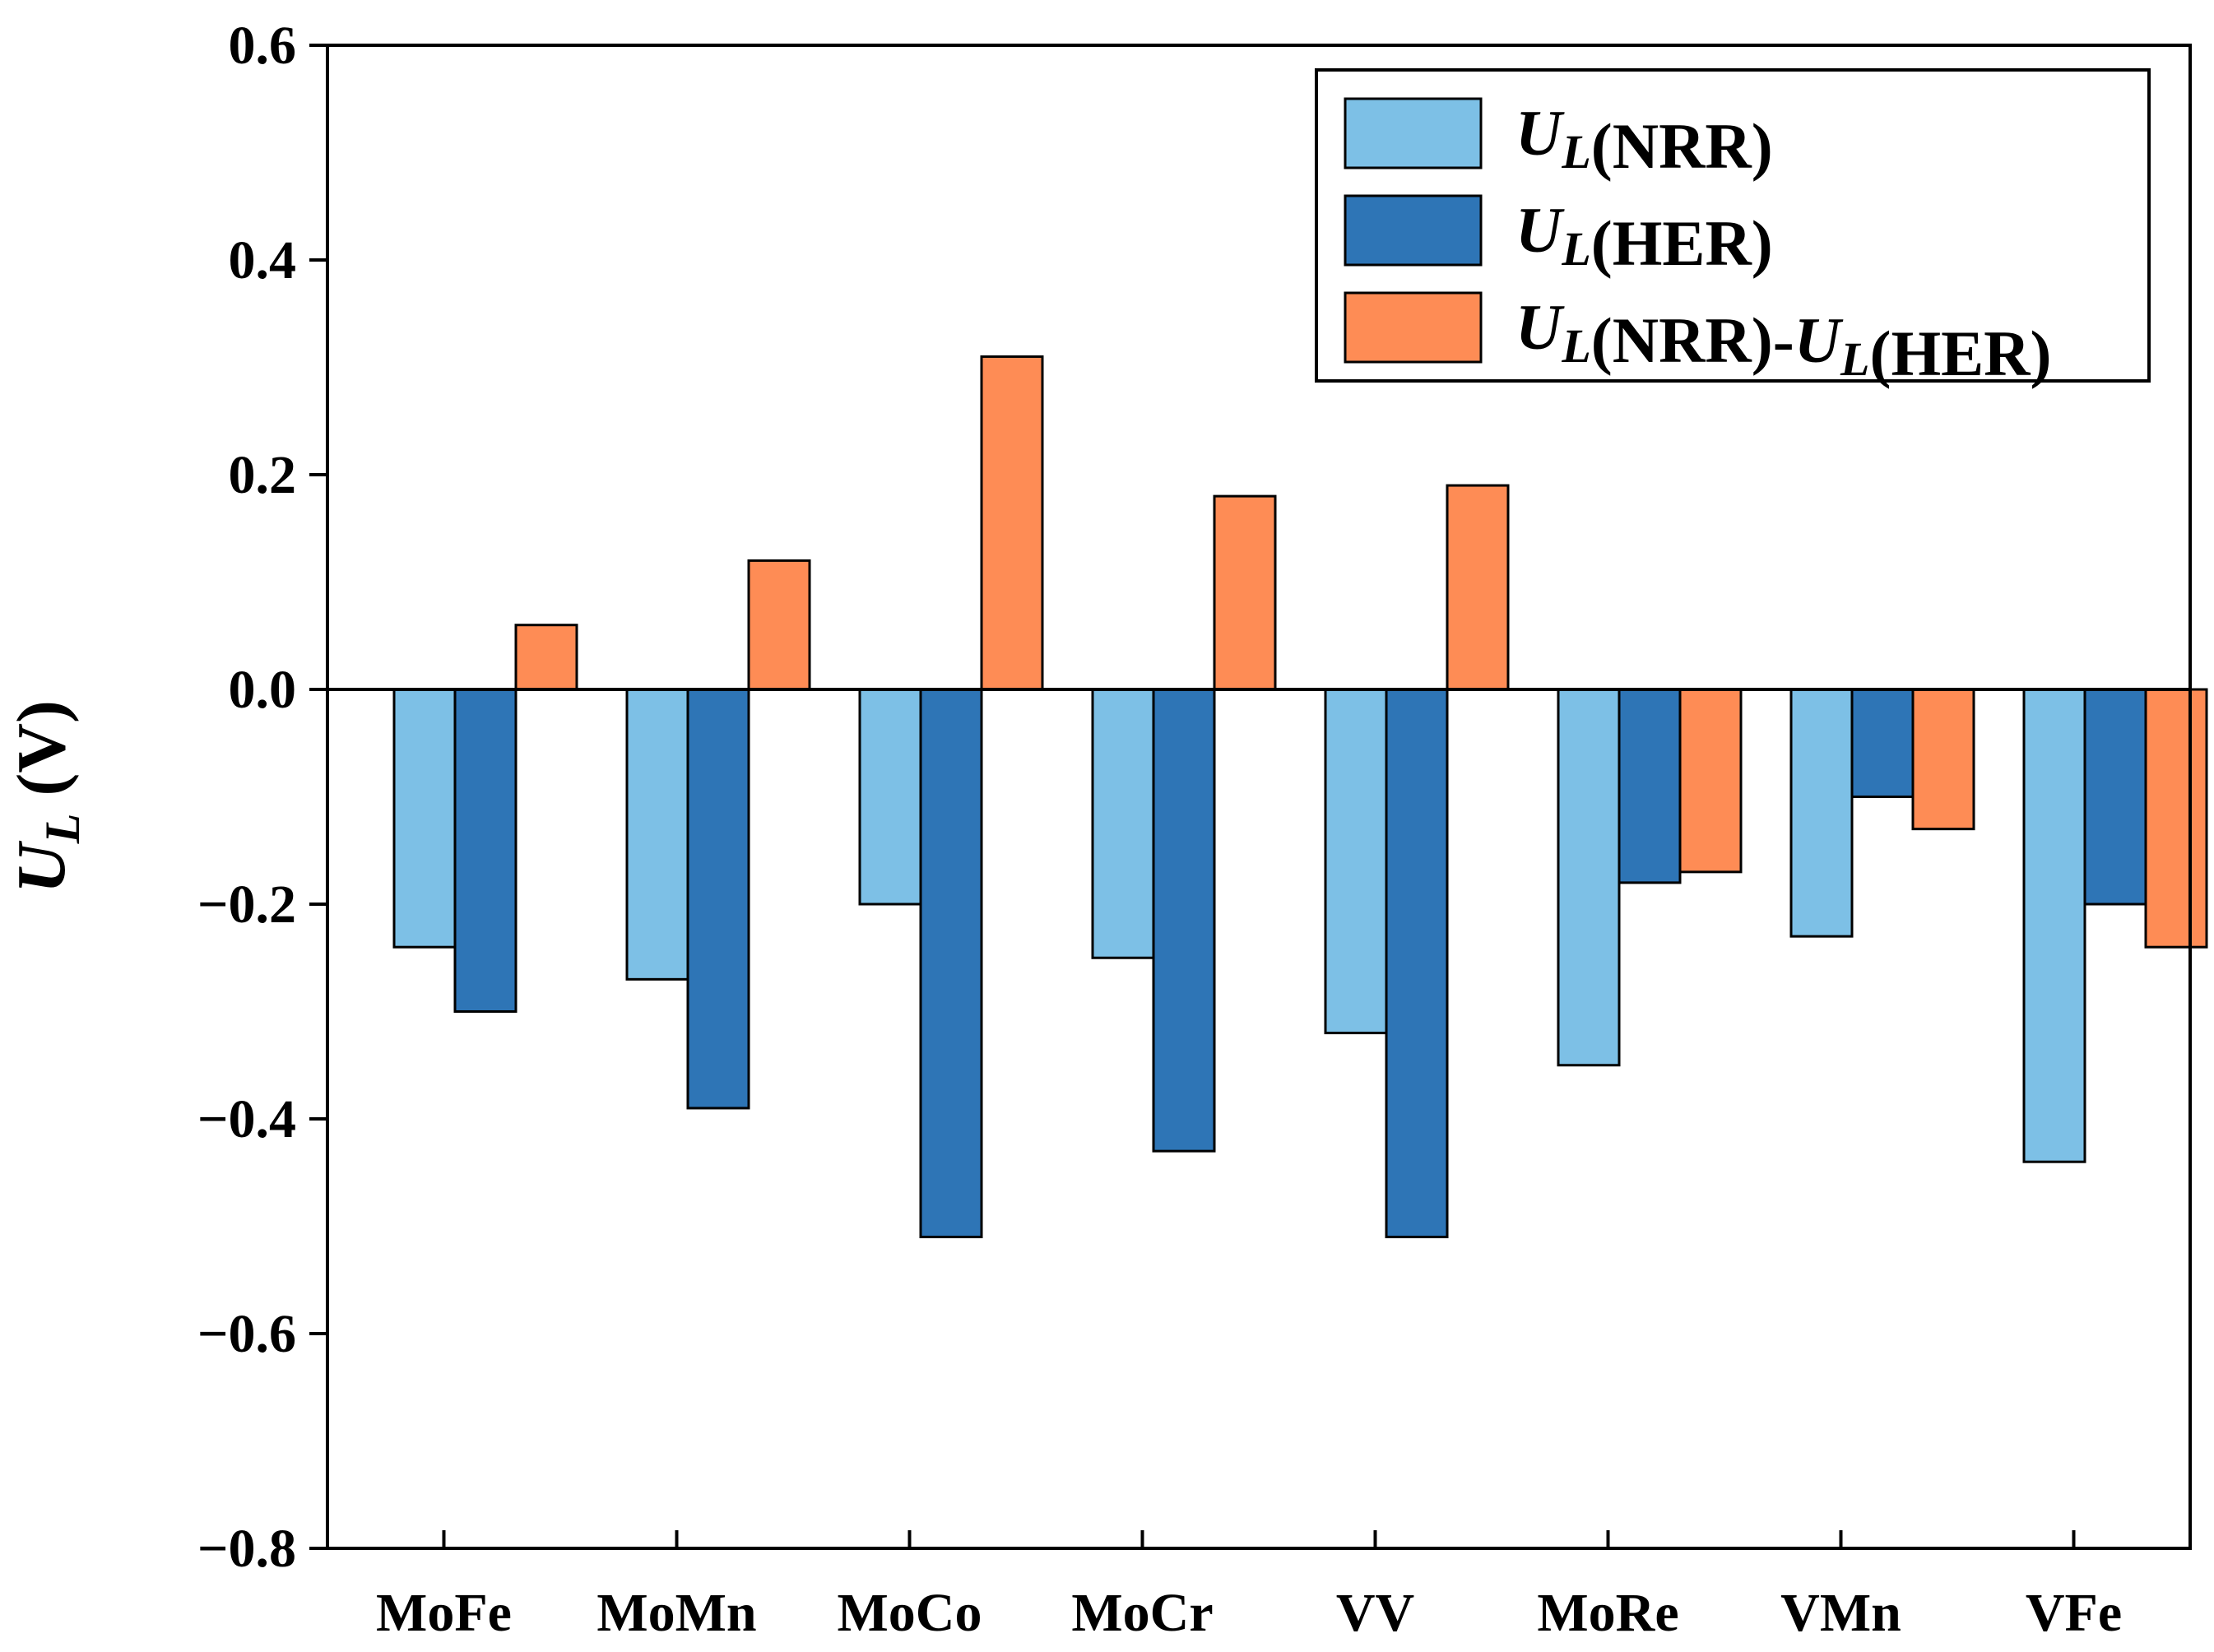 The width and height of the screenshot is (2214, 1652). What do you see at coordinates (1607, 1613) in the screenshot?
I see `x-tick-label: MoRe` at bounding box center [1607, 1613].